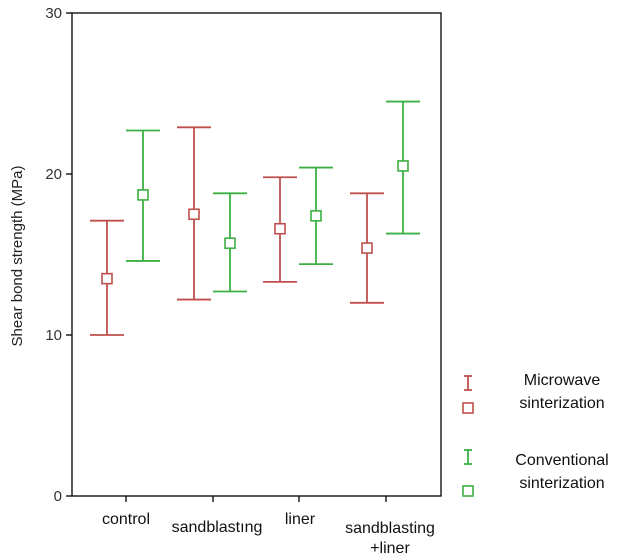  What do you see at coordinates (562, 380) in the screenshot?
I see `legend-label: Microwave` at bounding box center [562, 380].